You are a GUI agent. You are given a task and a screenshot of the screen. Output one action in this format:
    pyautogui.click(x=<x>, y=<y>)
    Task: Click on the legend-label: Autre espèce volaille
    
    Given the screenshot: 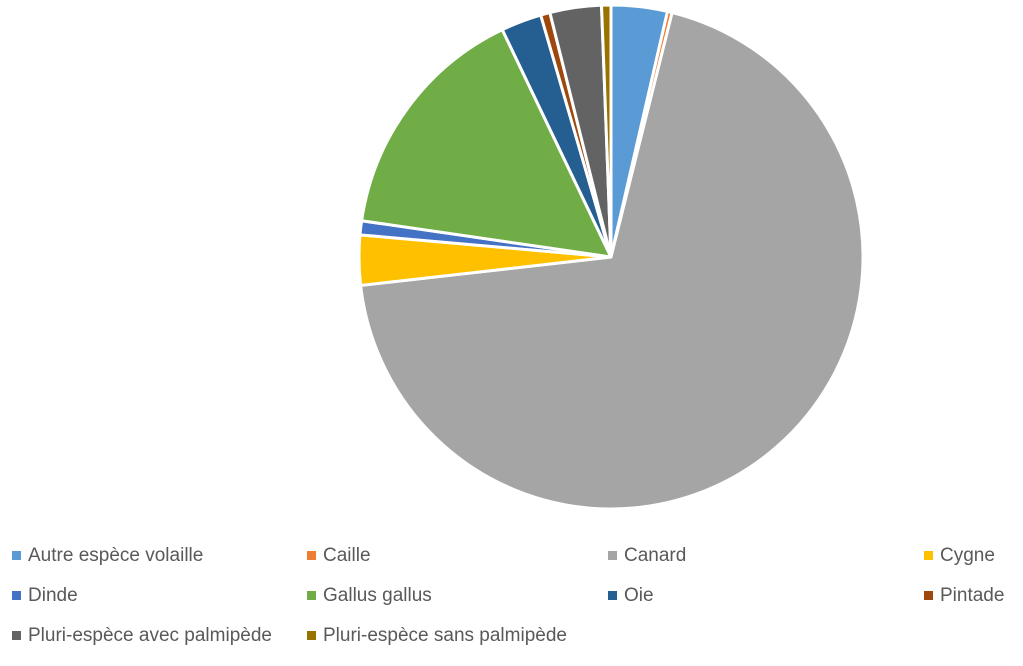 What is the action you would take?
    pyautogui.click(x=116, y=555)
    